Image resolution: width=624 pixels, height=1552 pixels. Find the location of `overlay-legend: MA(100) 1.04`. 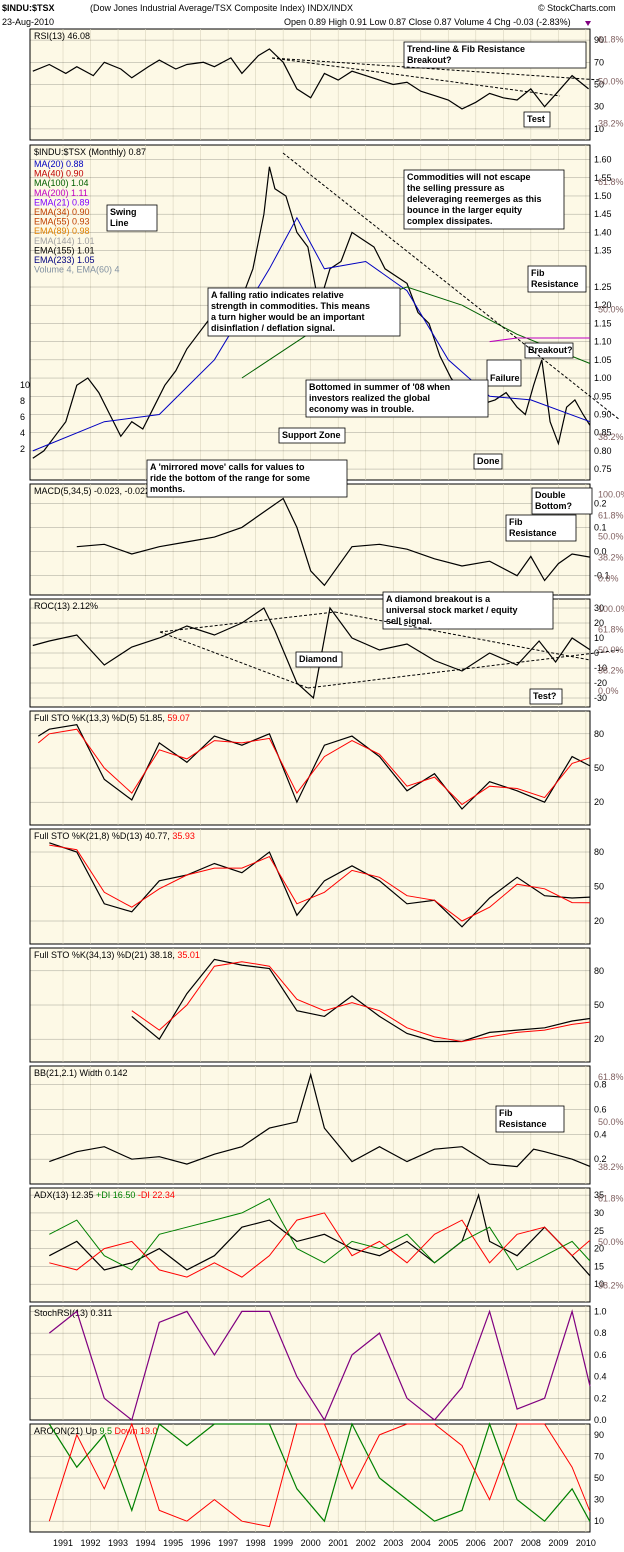

overlay-legend: MA(100) 1.04 is located at coordinates (61, 183).